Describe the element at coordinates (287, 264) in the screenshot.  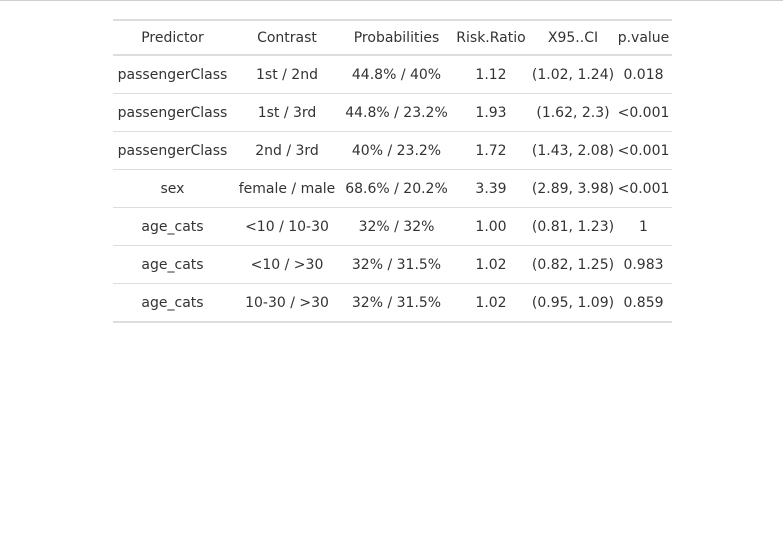
I see `cell-contrast: <10 / >30` at that location.